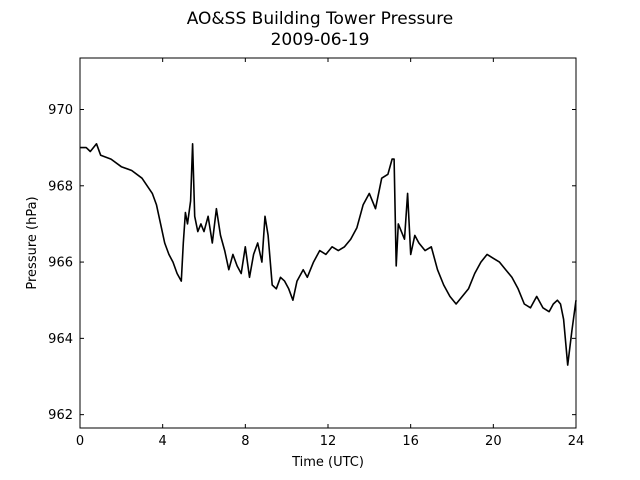 The width and height of the screenshot is (640, 480). Describe the element at coordinates (328, 441) in the screenshot. I see `x-tick-label: 12` at that location.